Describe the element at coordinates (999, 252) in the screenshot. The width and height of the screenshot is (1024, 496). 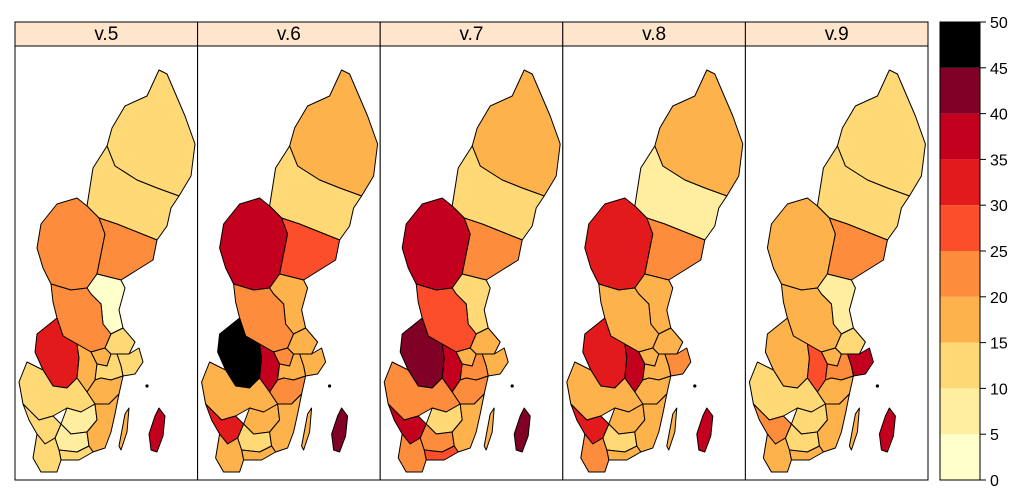
I see `colorbar-tick-label: 25` at that location.